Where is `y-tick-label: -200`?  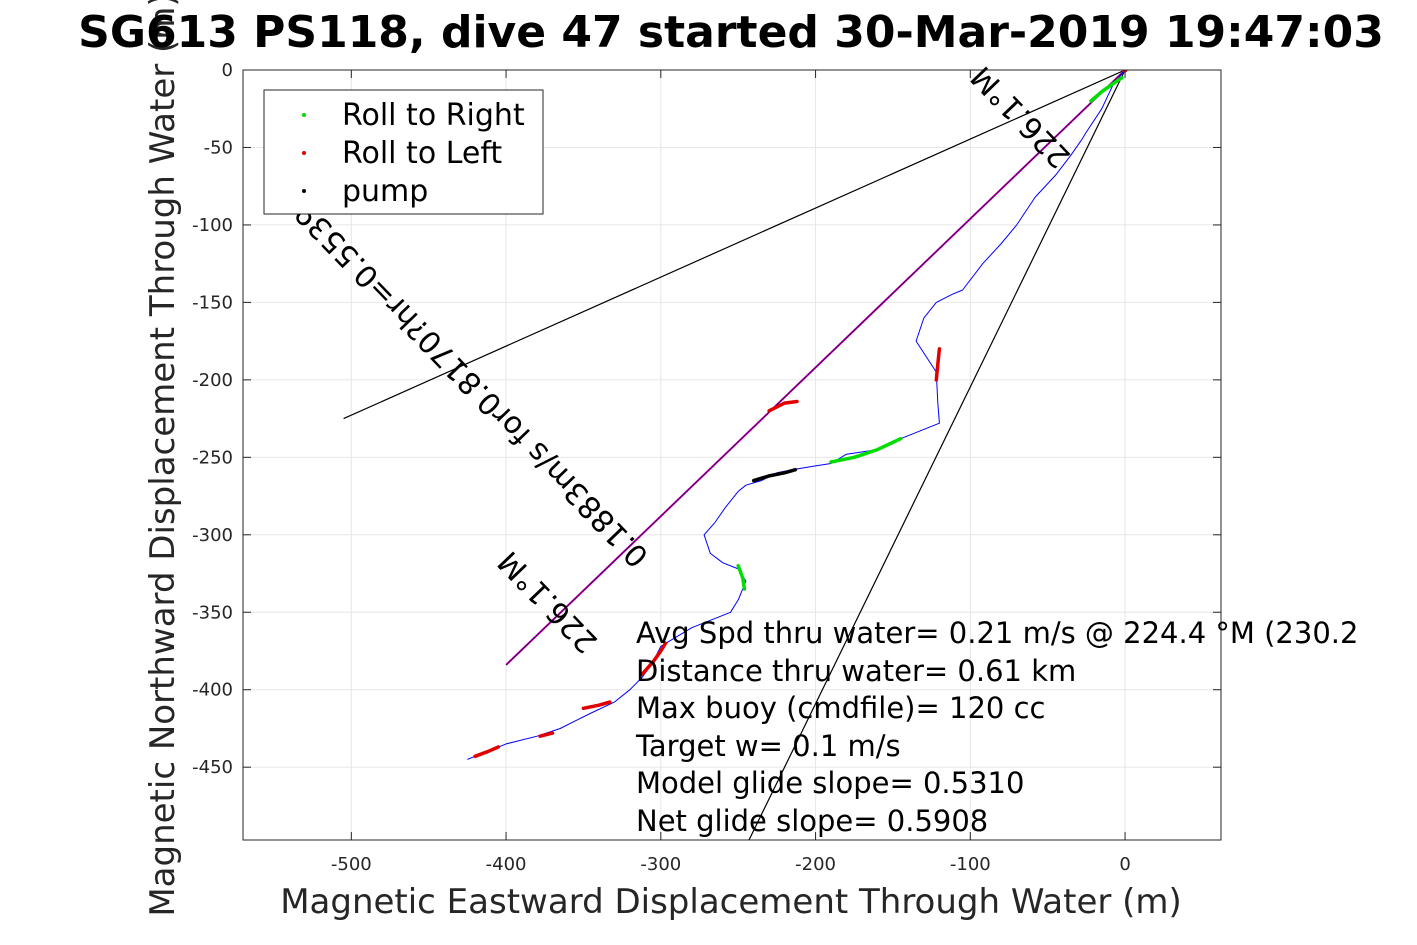 y-tick-label: -200 is located at coordinates (212, 380).